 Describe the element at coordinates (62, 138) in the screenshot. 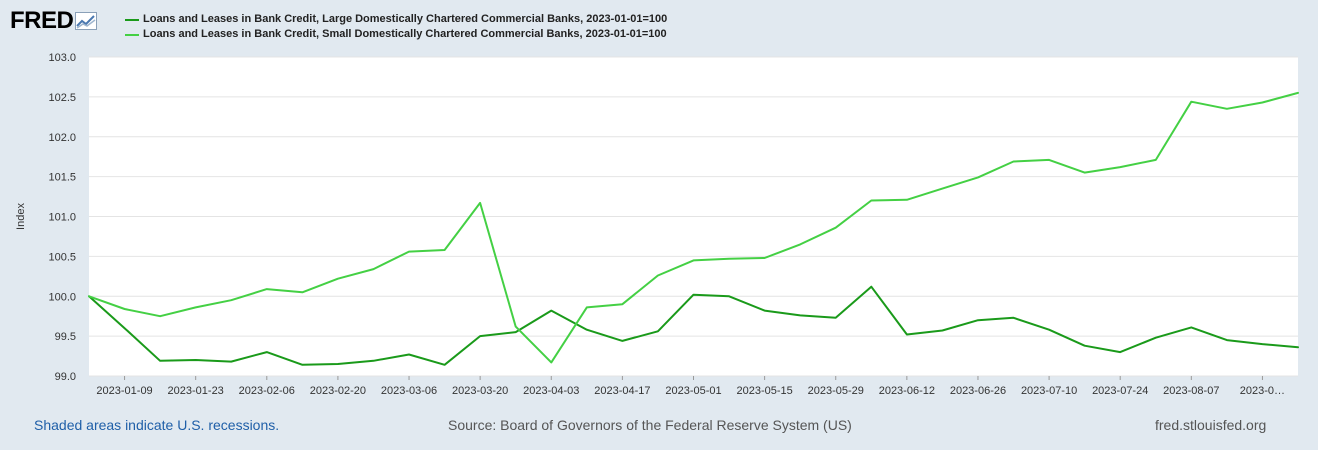

I see `y-tick-label: 102.0` at that location.